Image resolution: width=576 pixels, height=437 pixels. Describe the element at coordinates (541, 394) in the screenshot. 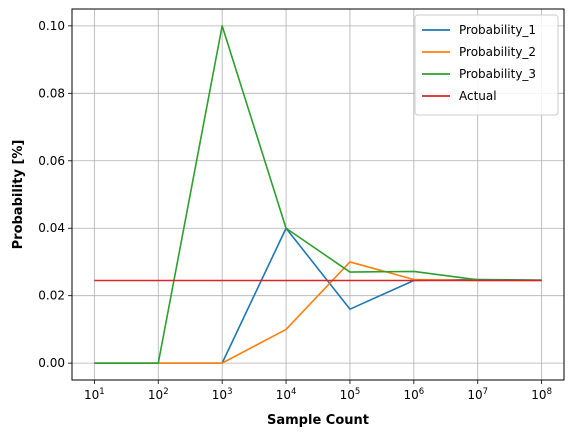

I see `x-tick-label: 10⁸` at that location.